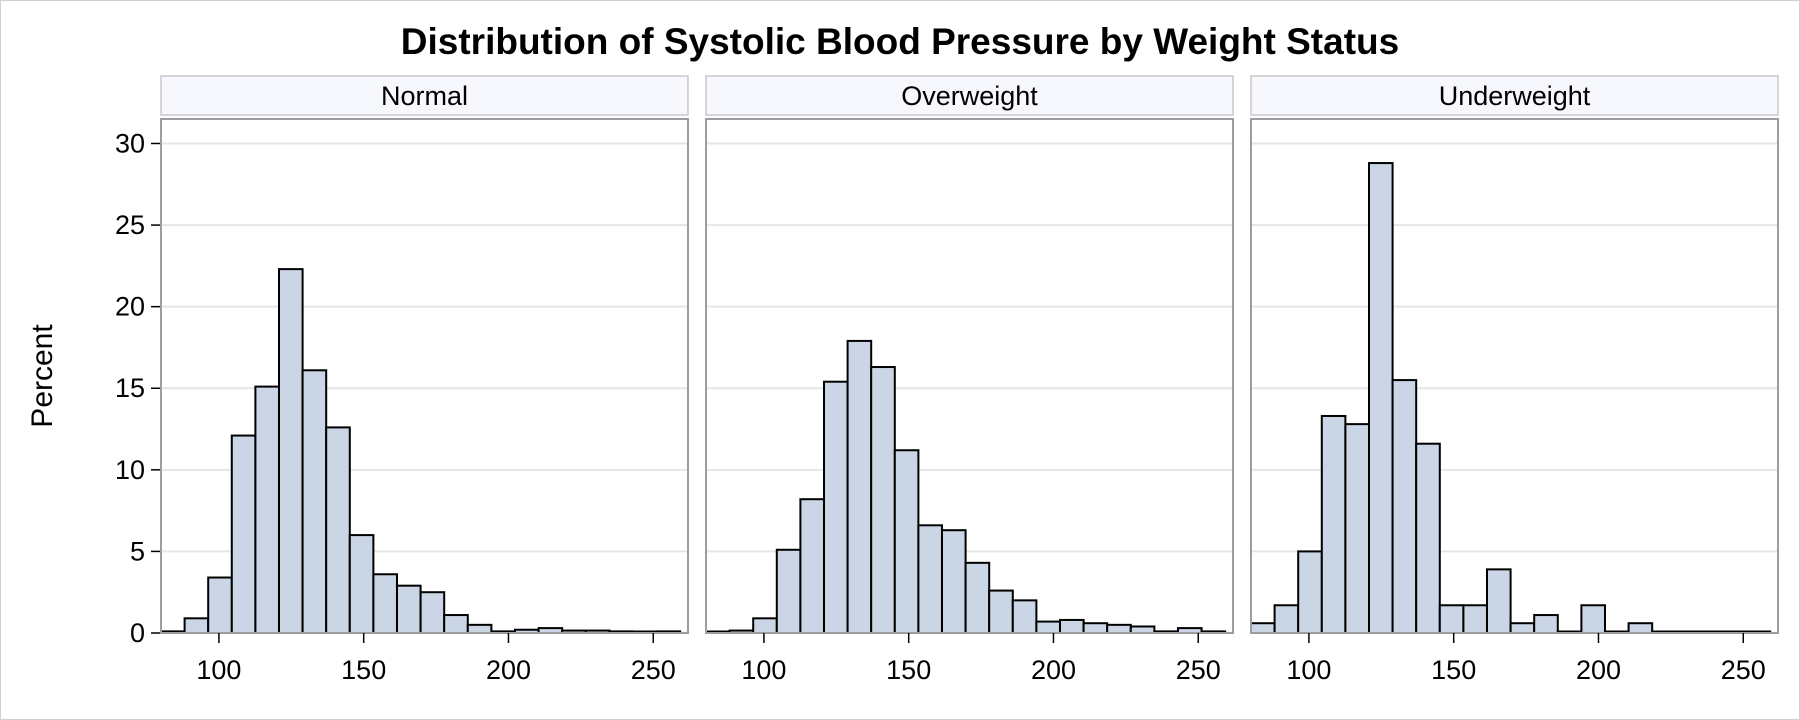 The width and height of the screenshot is (1800, 720). I want to click on y-tick-label: 10, so click(130, 470).